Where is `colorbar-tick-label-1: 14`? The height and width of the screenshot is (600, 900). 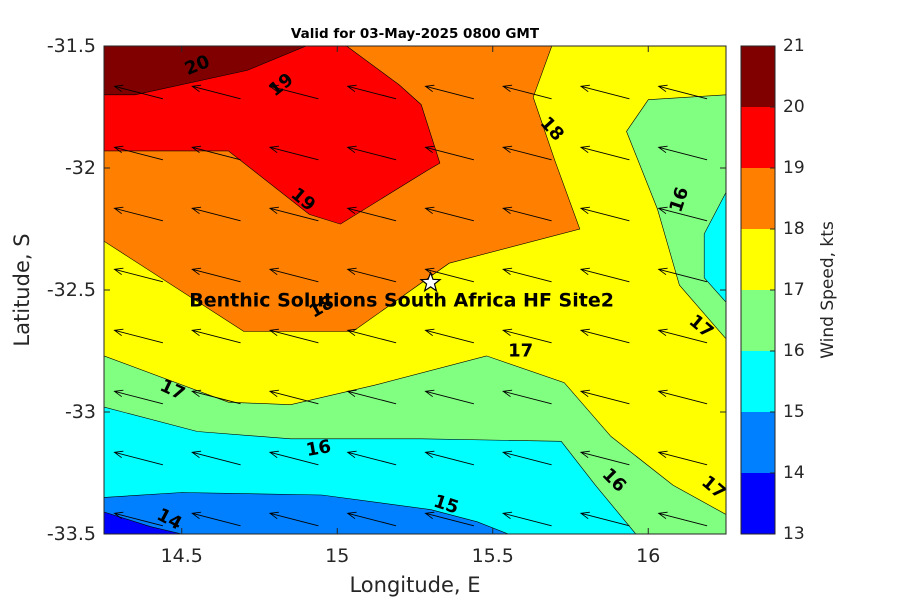
colorbar-tick-label-1: 14 is located at coordinates (794, 473).